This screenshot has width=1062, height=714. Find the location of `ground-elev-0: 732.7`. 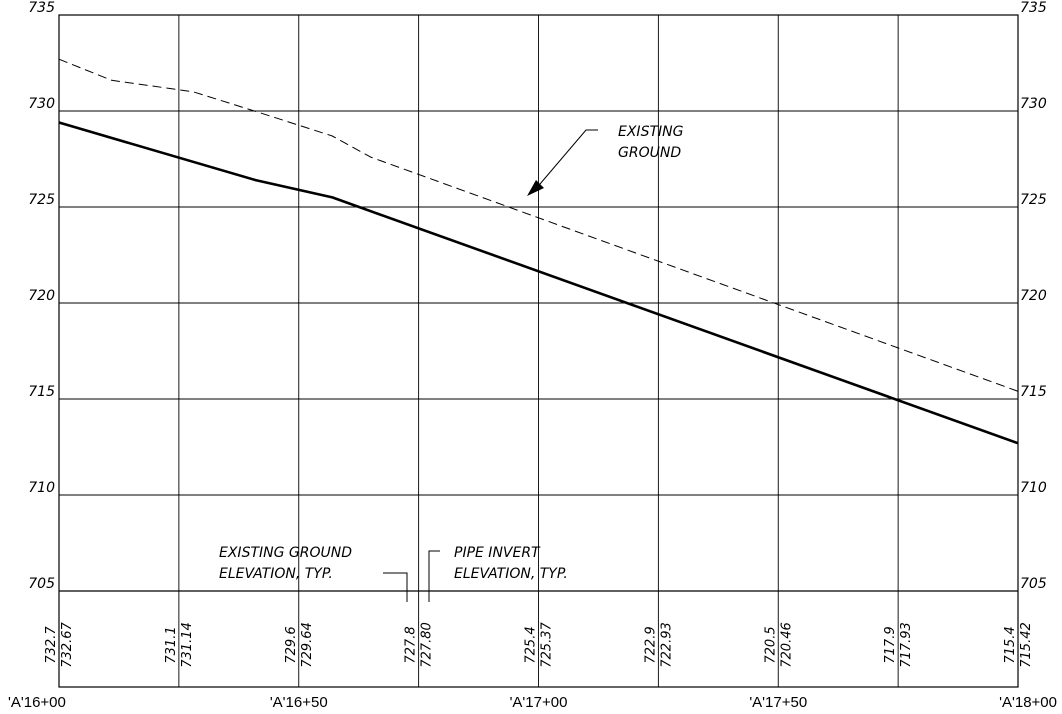

ground-elev-0: 732.7 is located at coordinates (51, 645).